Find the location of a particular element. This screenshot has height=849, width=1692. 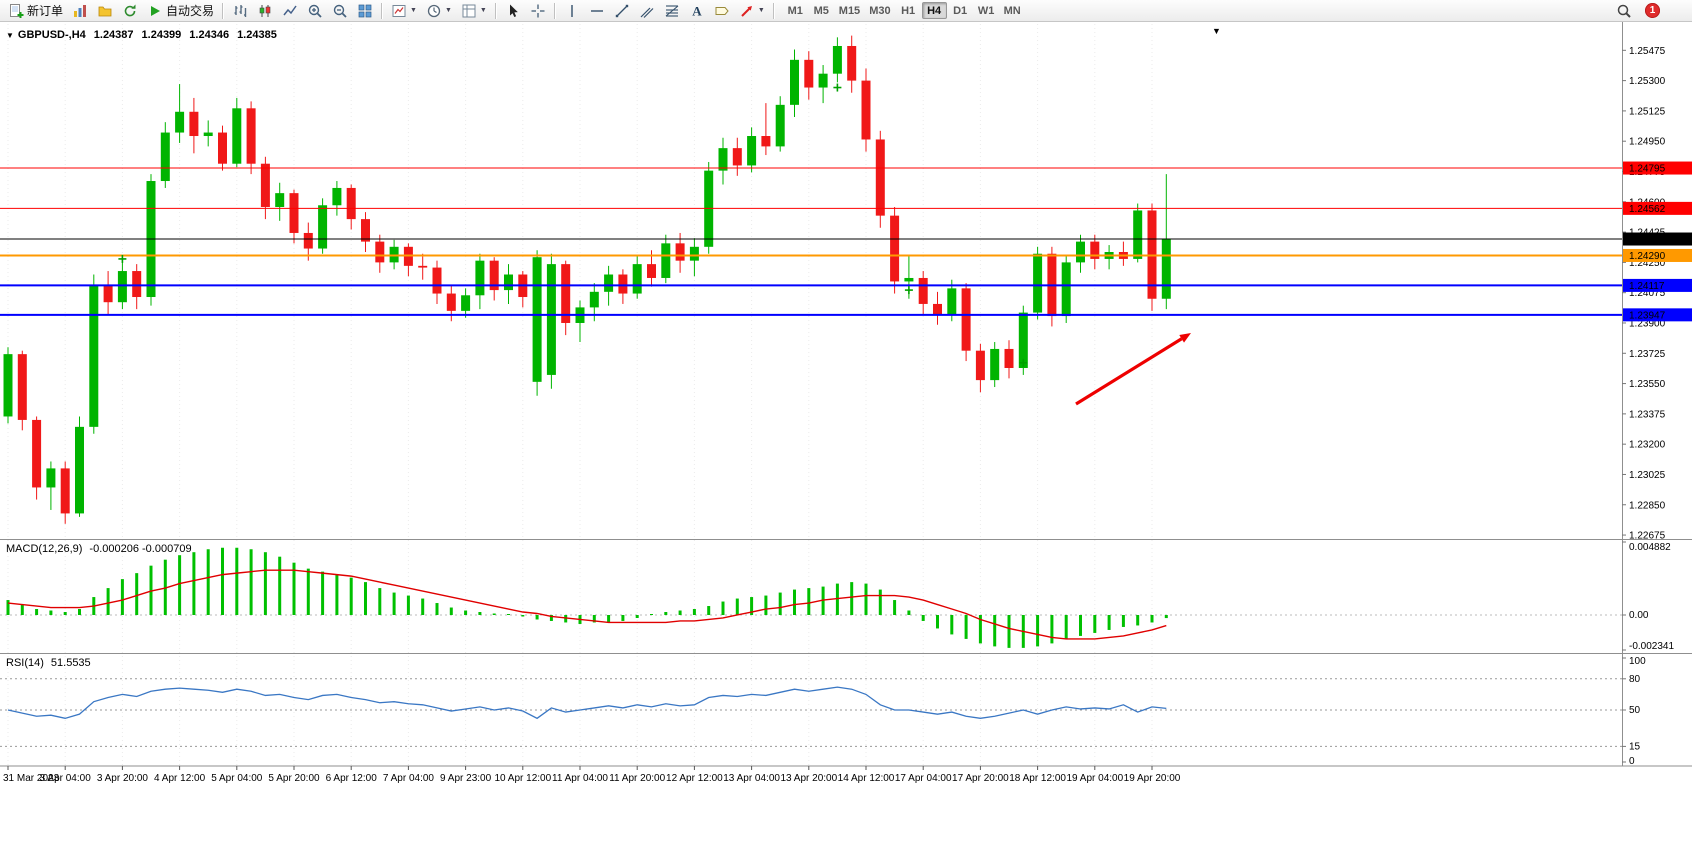

svg-text: 9 Apr 23:00 is located at coordinates (466, 778).